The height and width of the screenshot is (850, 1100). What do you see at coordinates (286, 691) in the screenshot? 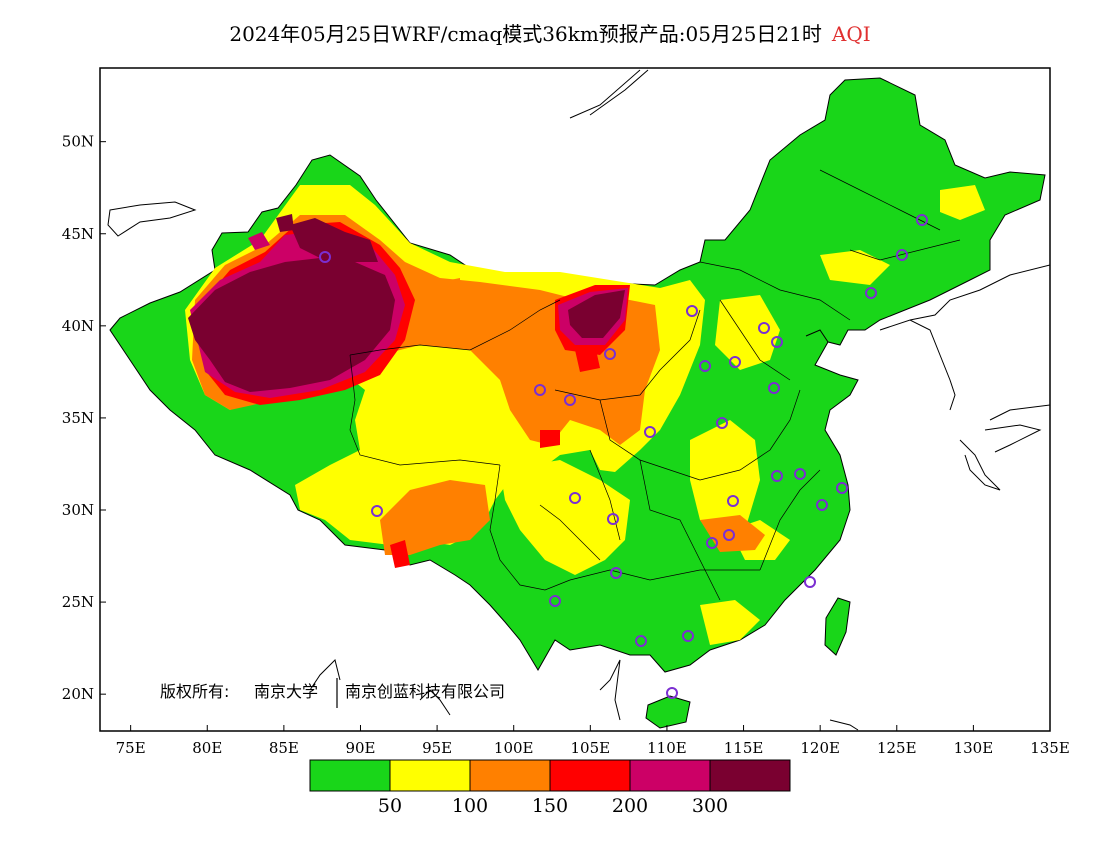
I see `copyright-org1: 南京大学` at bounding box center [286, 691].